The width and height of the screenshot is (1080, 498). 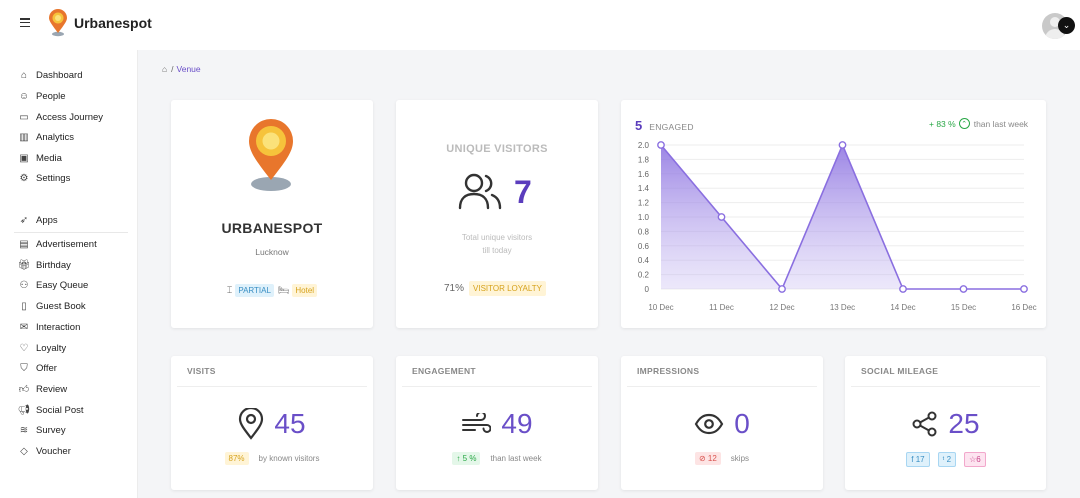 I want to click on router-icon: ⌶, so click(x=229, y=290).